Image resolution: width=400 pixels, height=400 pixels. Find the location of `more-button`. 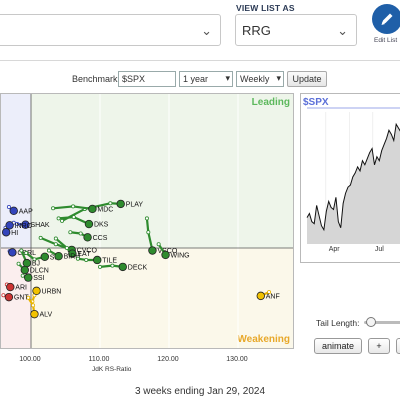

more-button is located at coordinates (398, 346).